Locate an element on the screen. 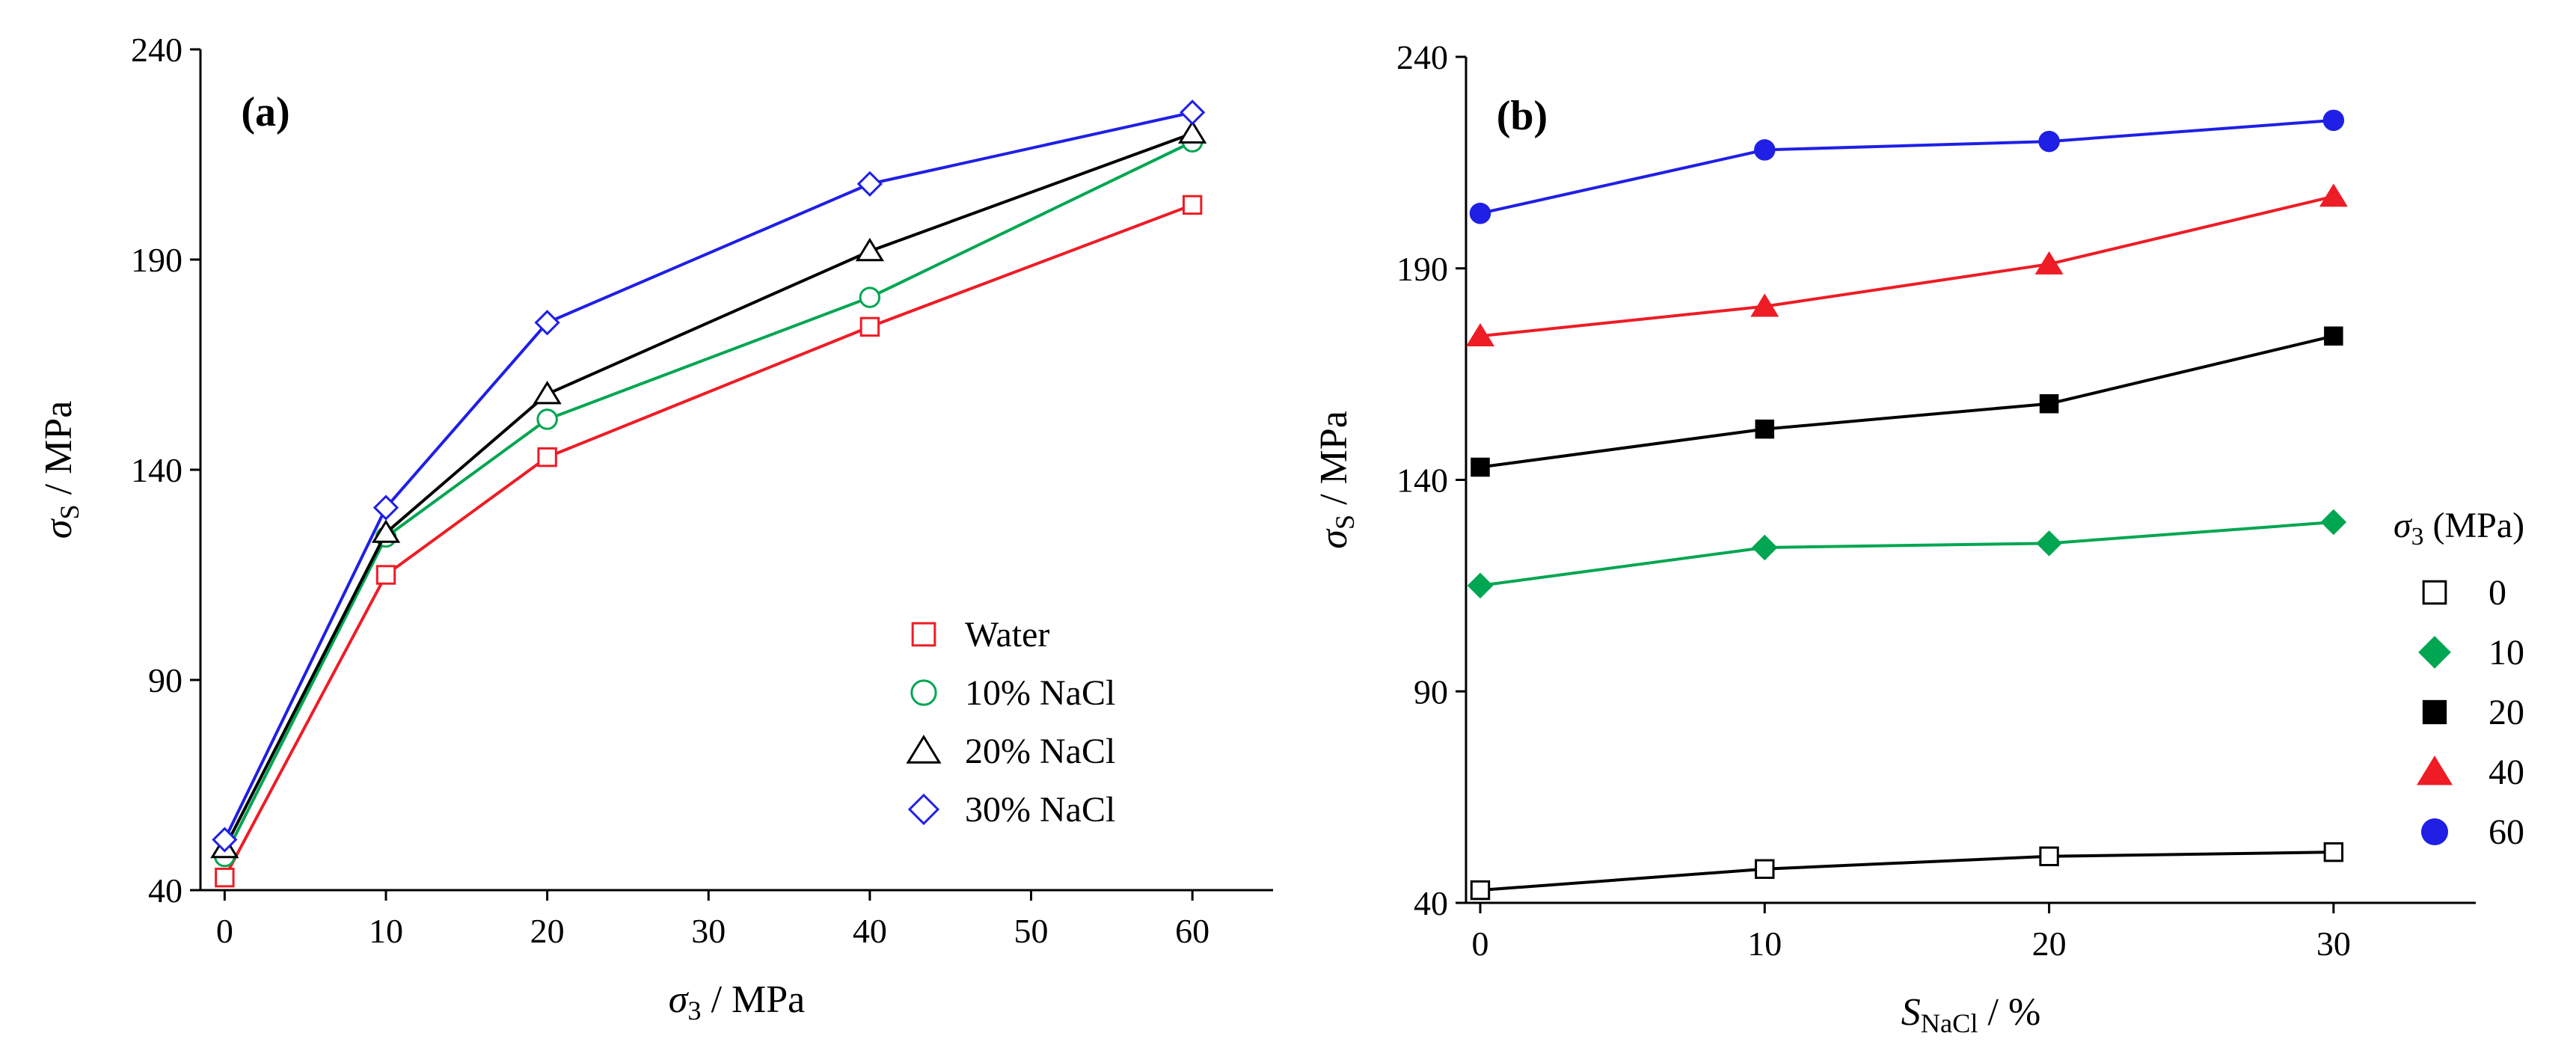  legend-label: 10 is located at coordinates (2506, 652).